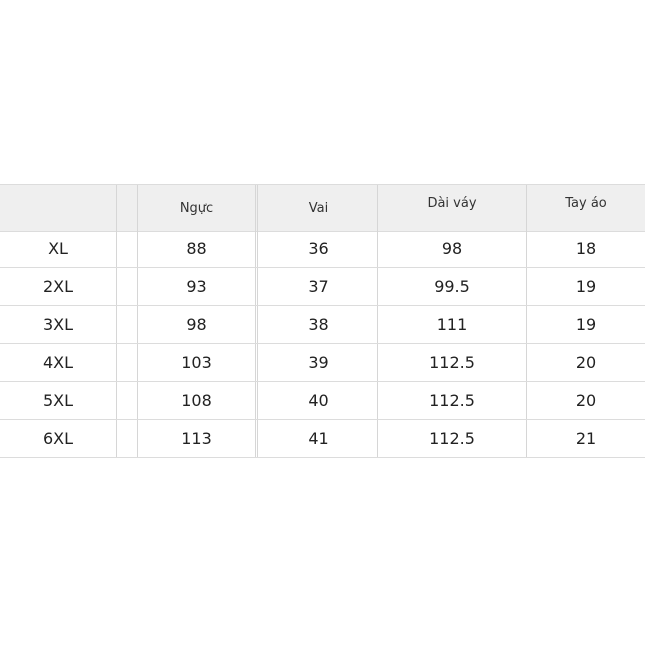  What do you see at coordinates (58, 362) in the screenshot?
I see `cell-size: 4XL` at bounding box center [58, 362].